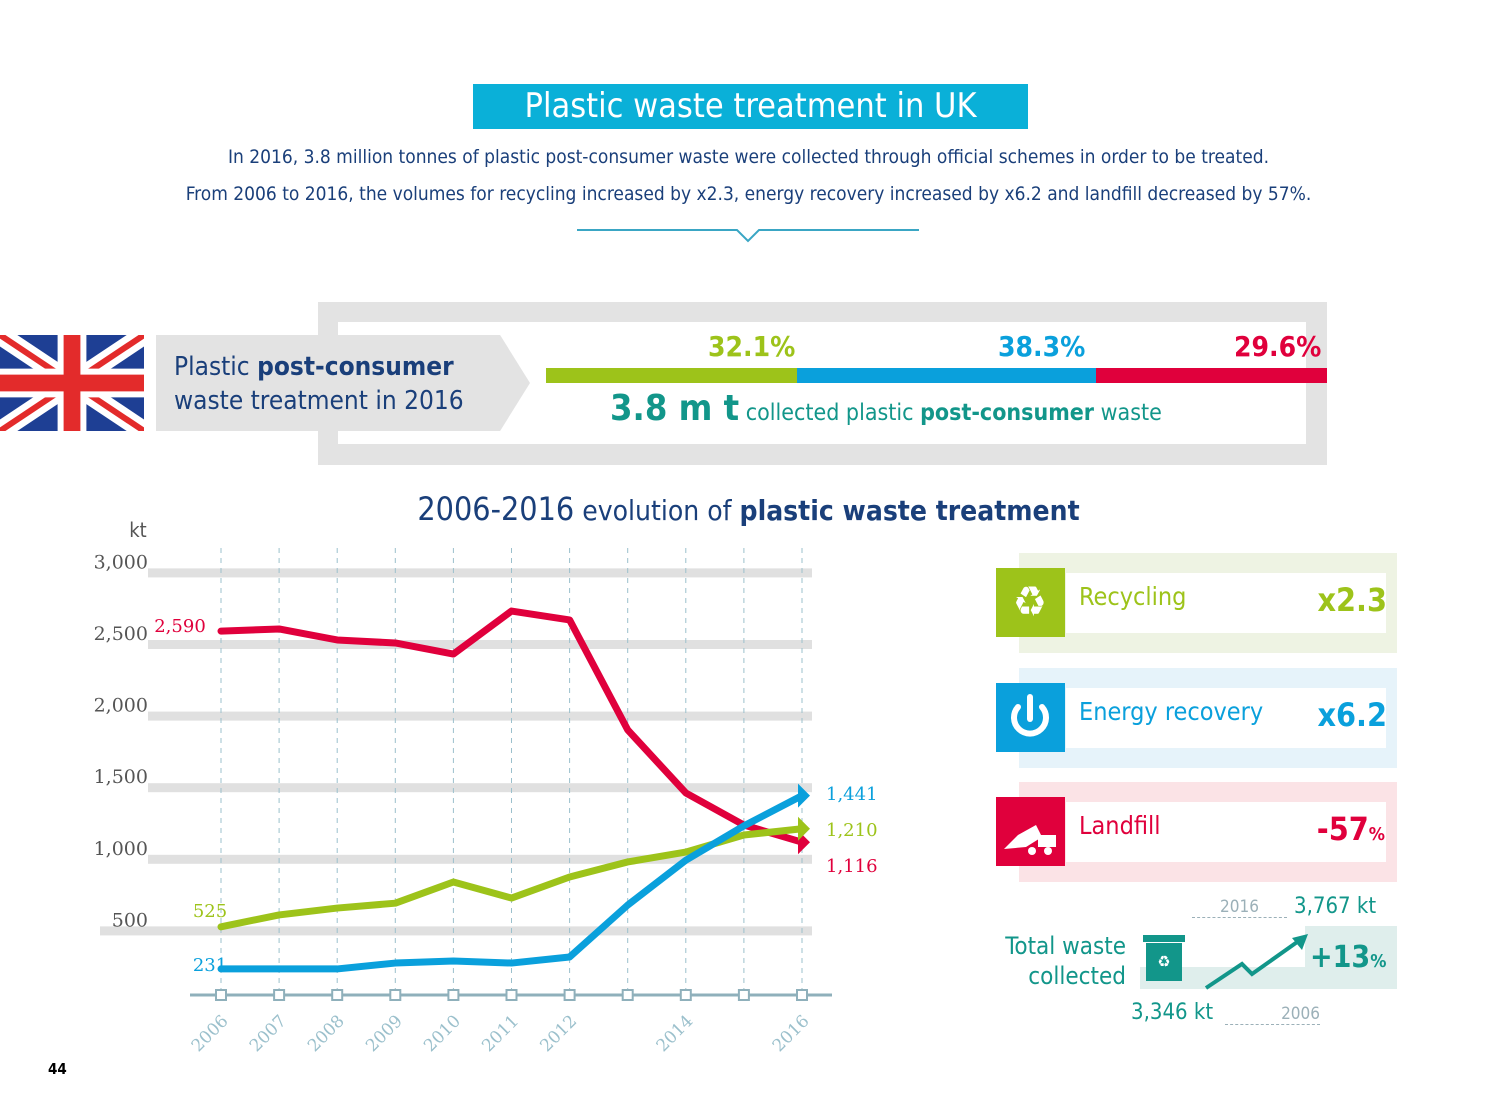 Image resolution: width=1497 pixels, height=1103 pixels. I want to click on total-text-end: waste, so click(1128, 413).